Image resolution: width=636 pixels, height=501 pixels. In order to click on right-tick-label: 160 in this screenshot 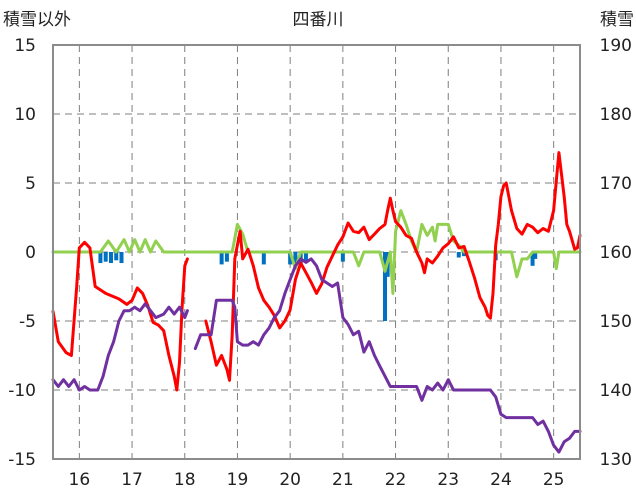, I will do `click(616, 253)`.